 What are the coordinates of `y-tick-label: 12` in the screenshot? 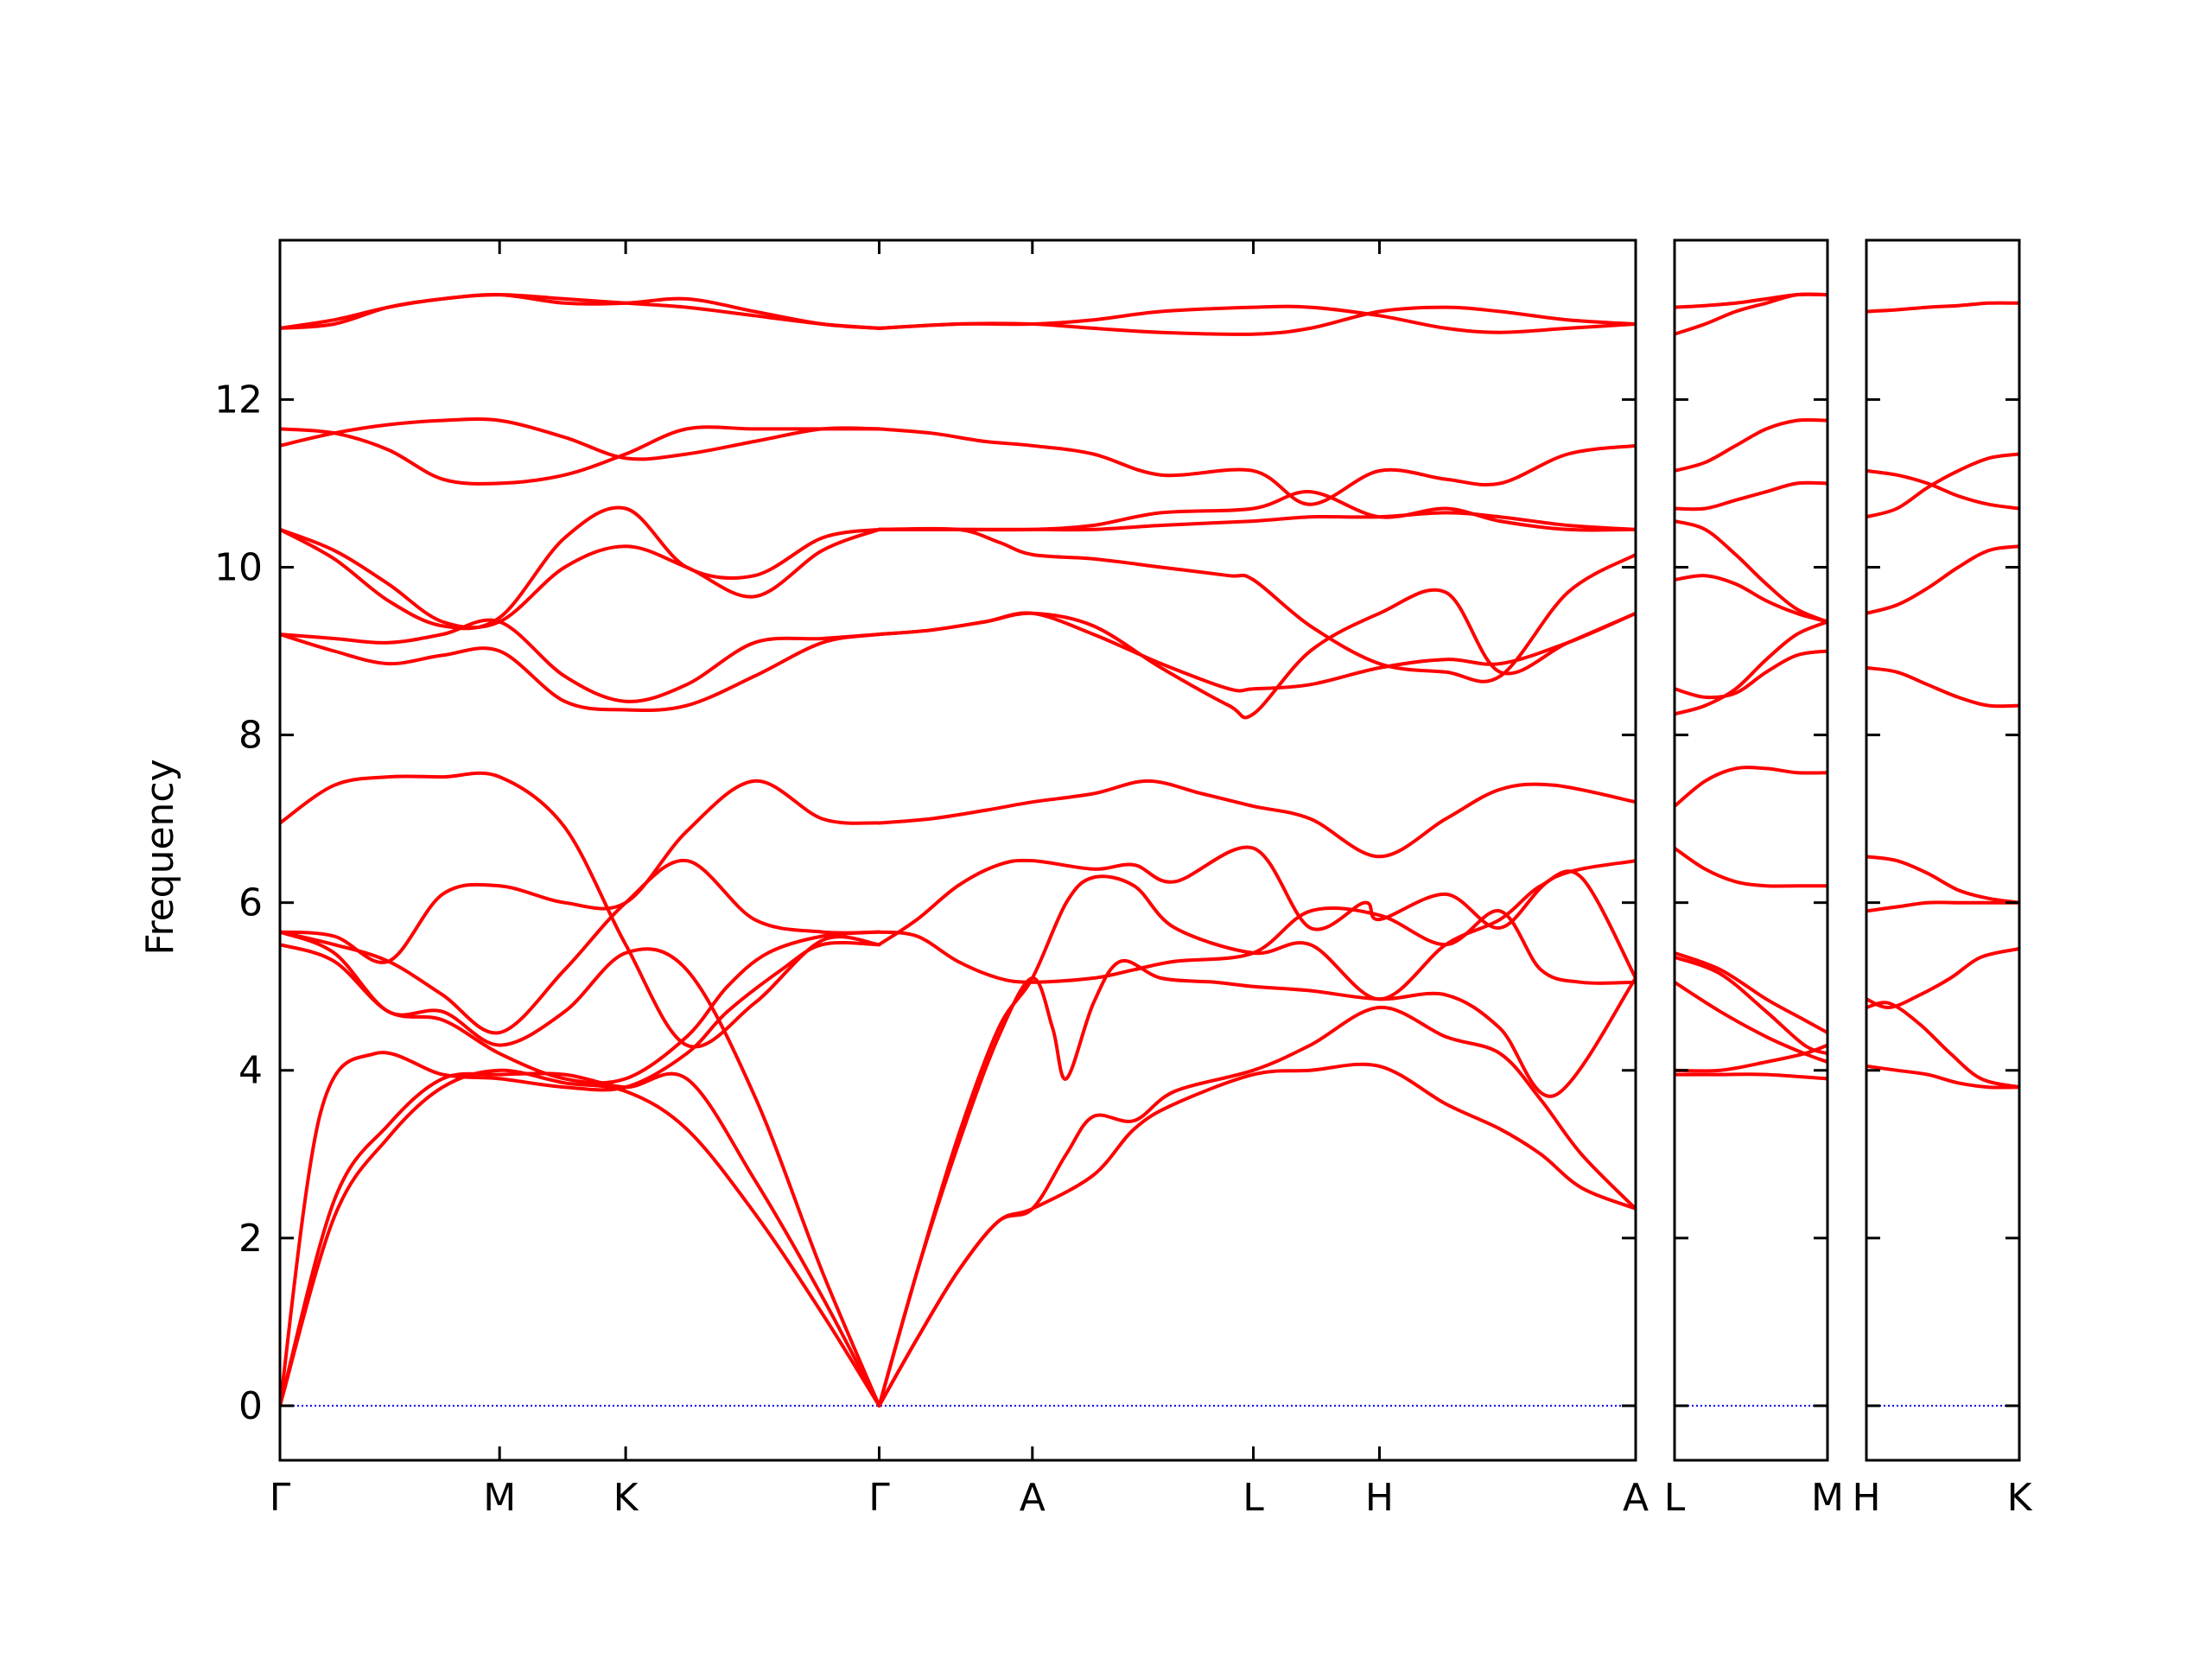 It's located at (238, 400).